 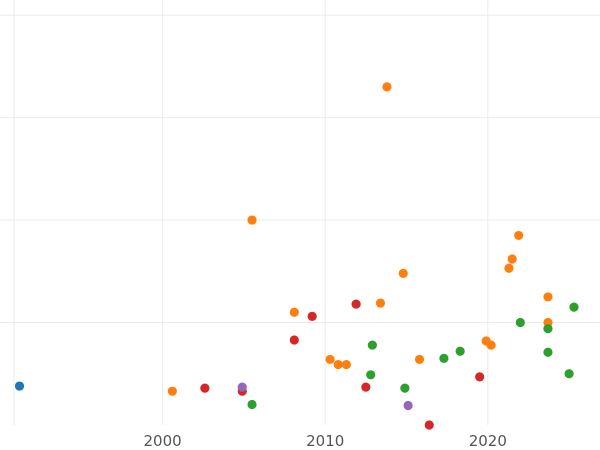 I want to click on x-tick-label: 2000, so click(x=163, y=441).